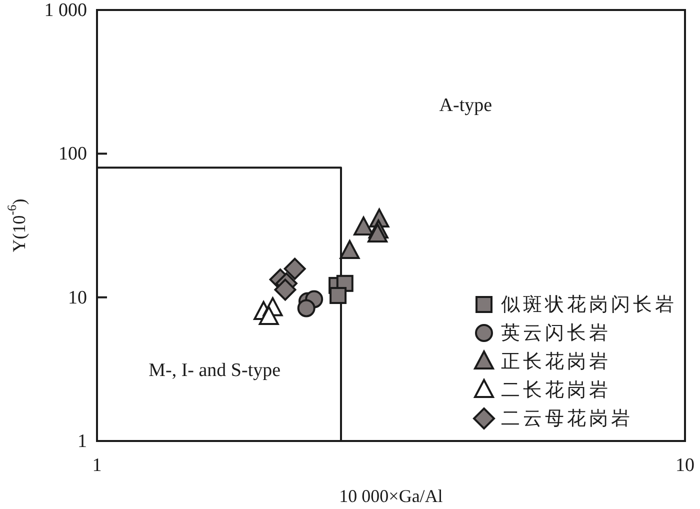  What do you see at coordinates (556, 361) in the screenshot?
I see `legend-label: 正长花岗岩` at bounding box center [556, 361].